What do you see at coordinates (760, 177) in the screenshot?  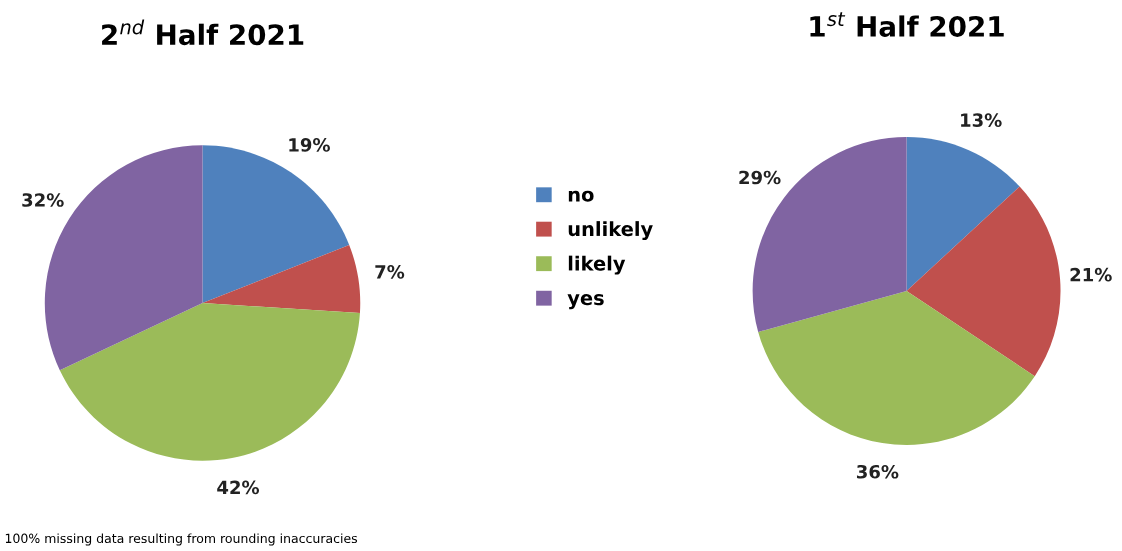 I see `data-label: 29%` at bounding box center [760, 177].